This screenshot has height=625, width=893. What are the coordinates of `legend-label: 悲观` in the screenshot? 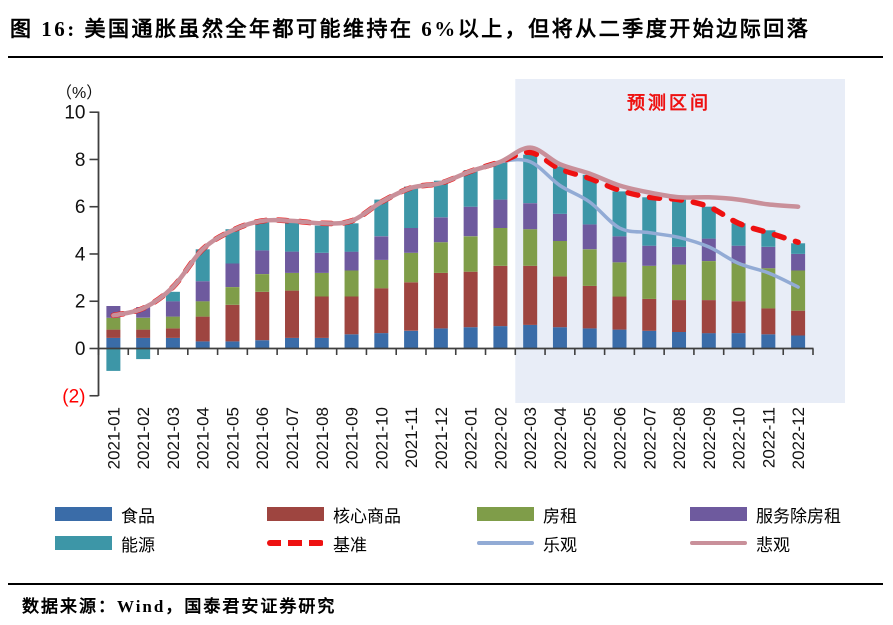 It's located at (773, 545).